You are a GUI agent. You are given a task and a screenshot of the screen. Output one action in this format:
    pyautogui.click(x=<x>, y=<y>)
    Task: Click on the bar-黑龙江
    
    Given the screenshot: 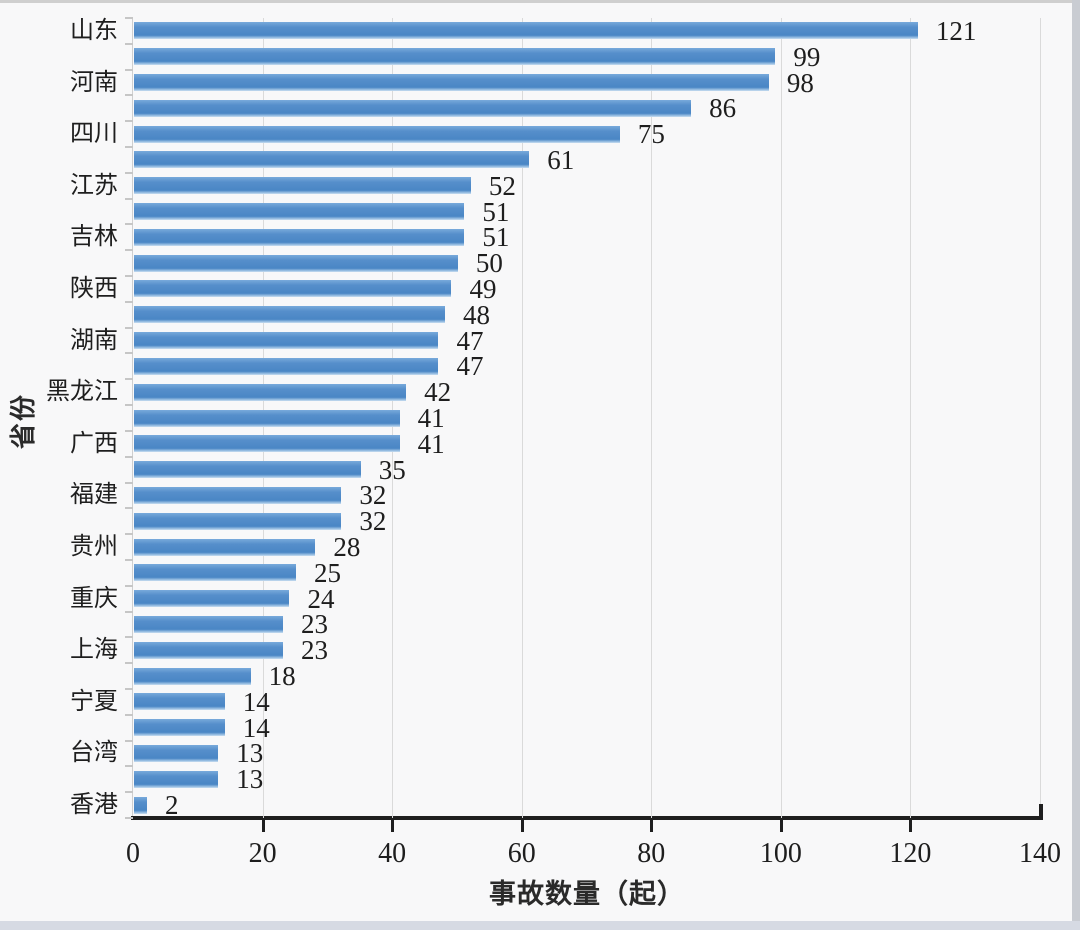 What is the action you would take?
    pyautogui.click(x=270, y=392)
    